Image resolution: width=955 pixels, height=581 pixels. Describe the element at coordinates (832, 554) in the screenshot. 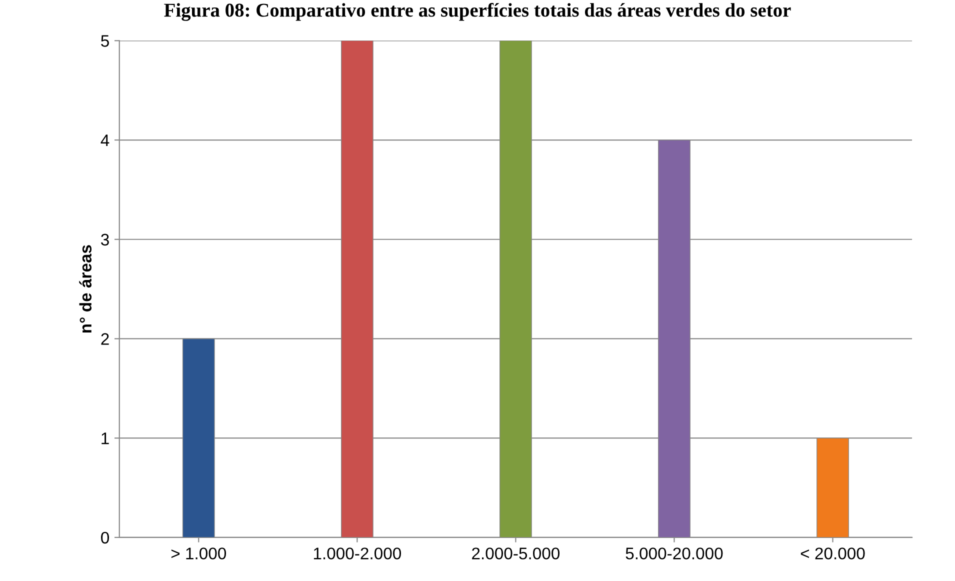

I see `x-tick-label: < 20.000` at that location.